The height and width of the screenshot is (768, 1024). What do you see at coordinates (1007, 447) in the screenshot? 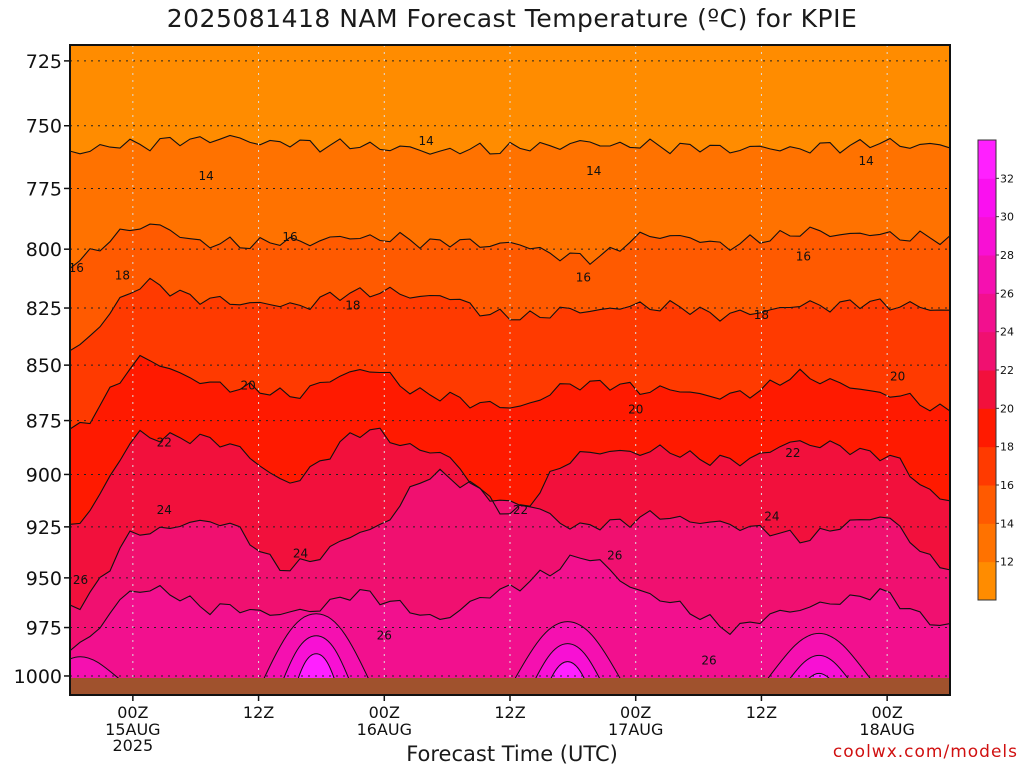
I see `colorbar-label: 18` at bounding box center [1007, 447].